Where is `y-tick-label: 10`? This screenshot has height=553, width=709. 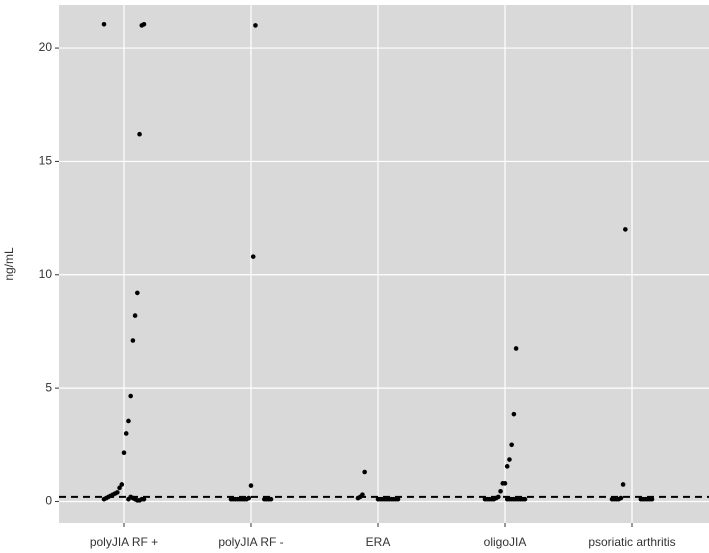
y-tick-label: 10 is located at coordinates (46, 274).